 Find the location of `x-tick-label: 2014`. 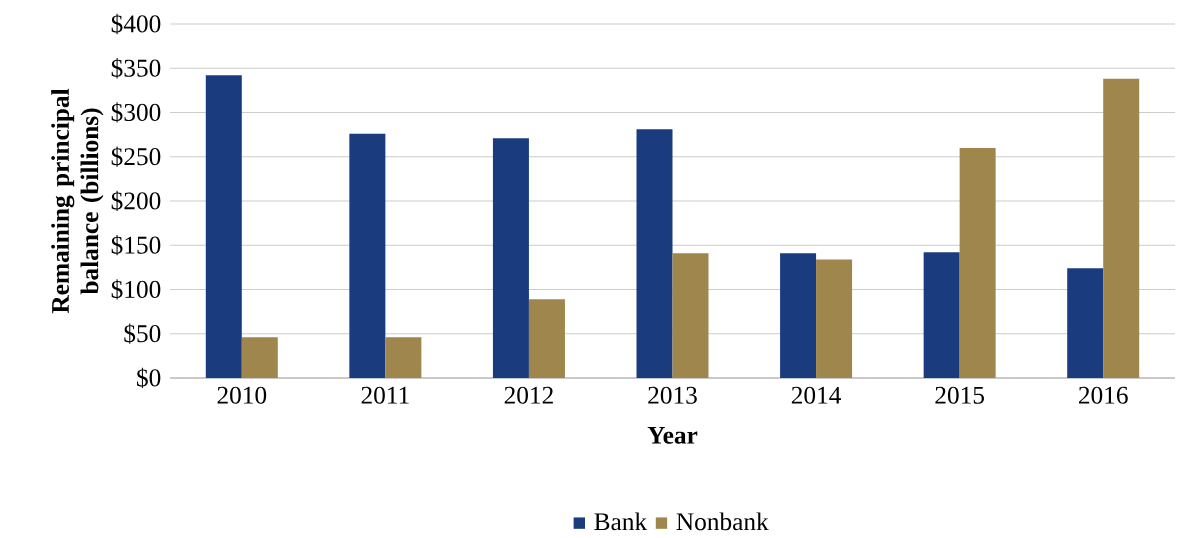

x-tick-label: 2014 is located at coordinates (816, 395).